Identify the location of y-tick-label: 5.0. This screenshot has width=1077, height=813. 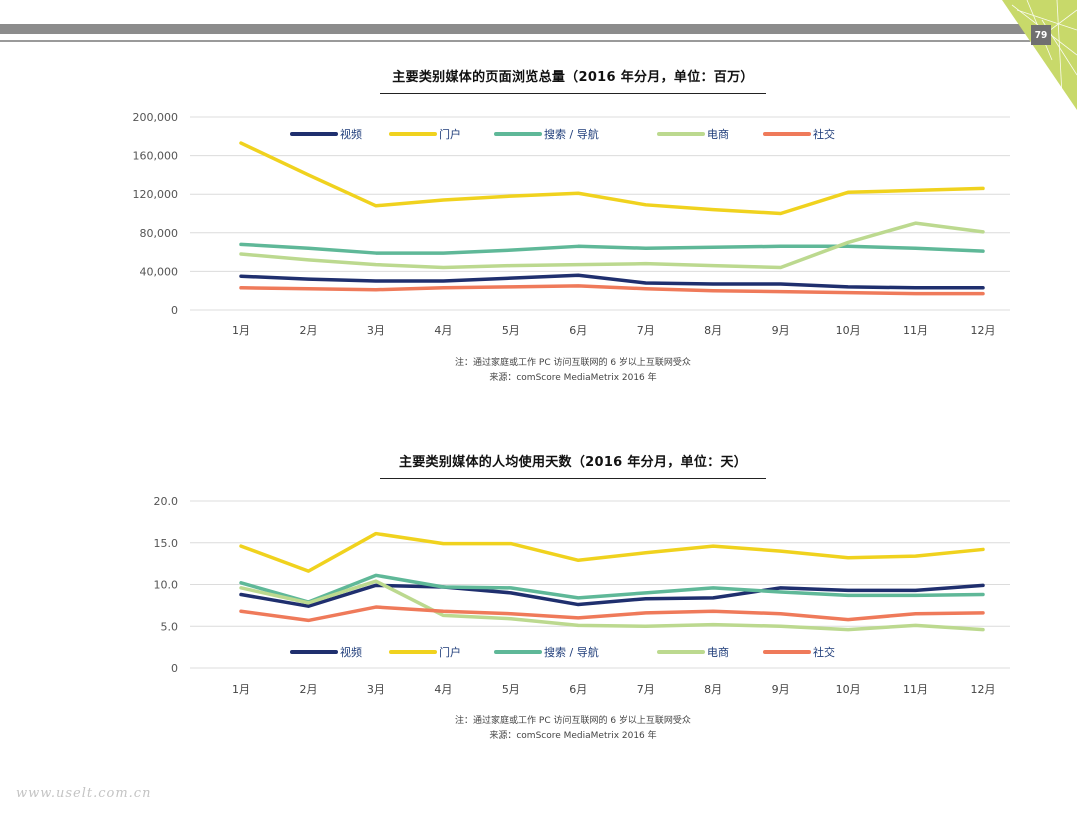
(170, 626).